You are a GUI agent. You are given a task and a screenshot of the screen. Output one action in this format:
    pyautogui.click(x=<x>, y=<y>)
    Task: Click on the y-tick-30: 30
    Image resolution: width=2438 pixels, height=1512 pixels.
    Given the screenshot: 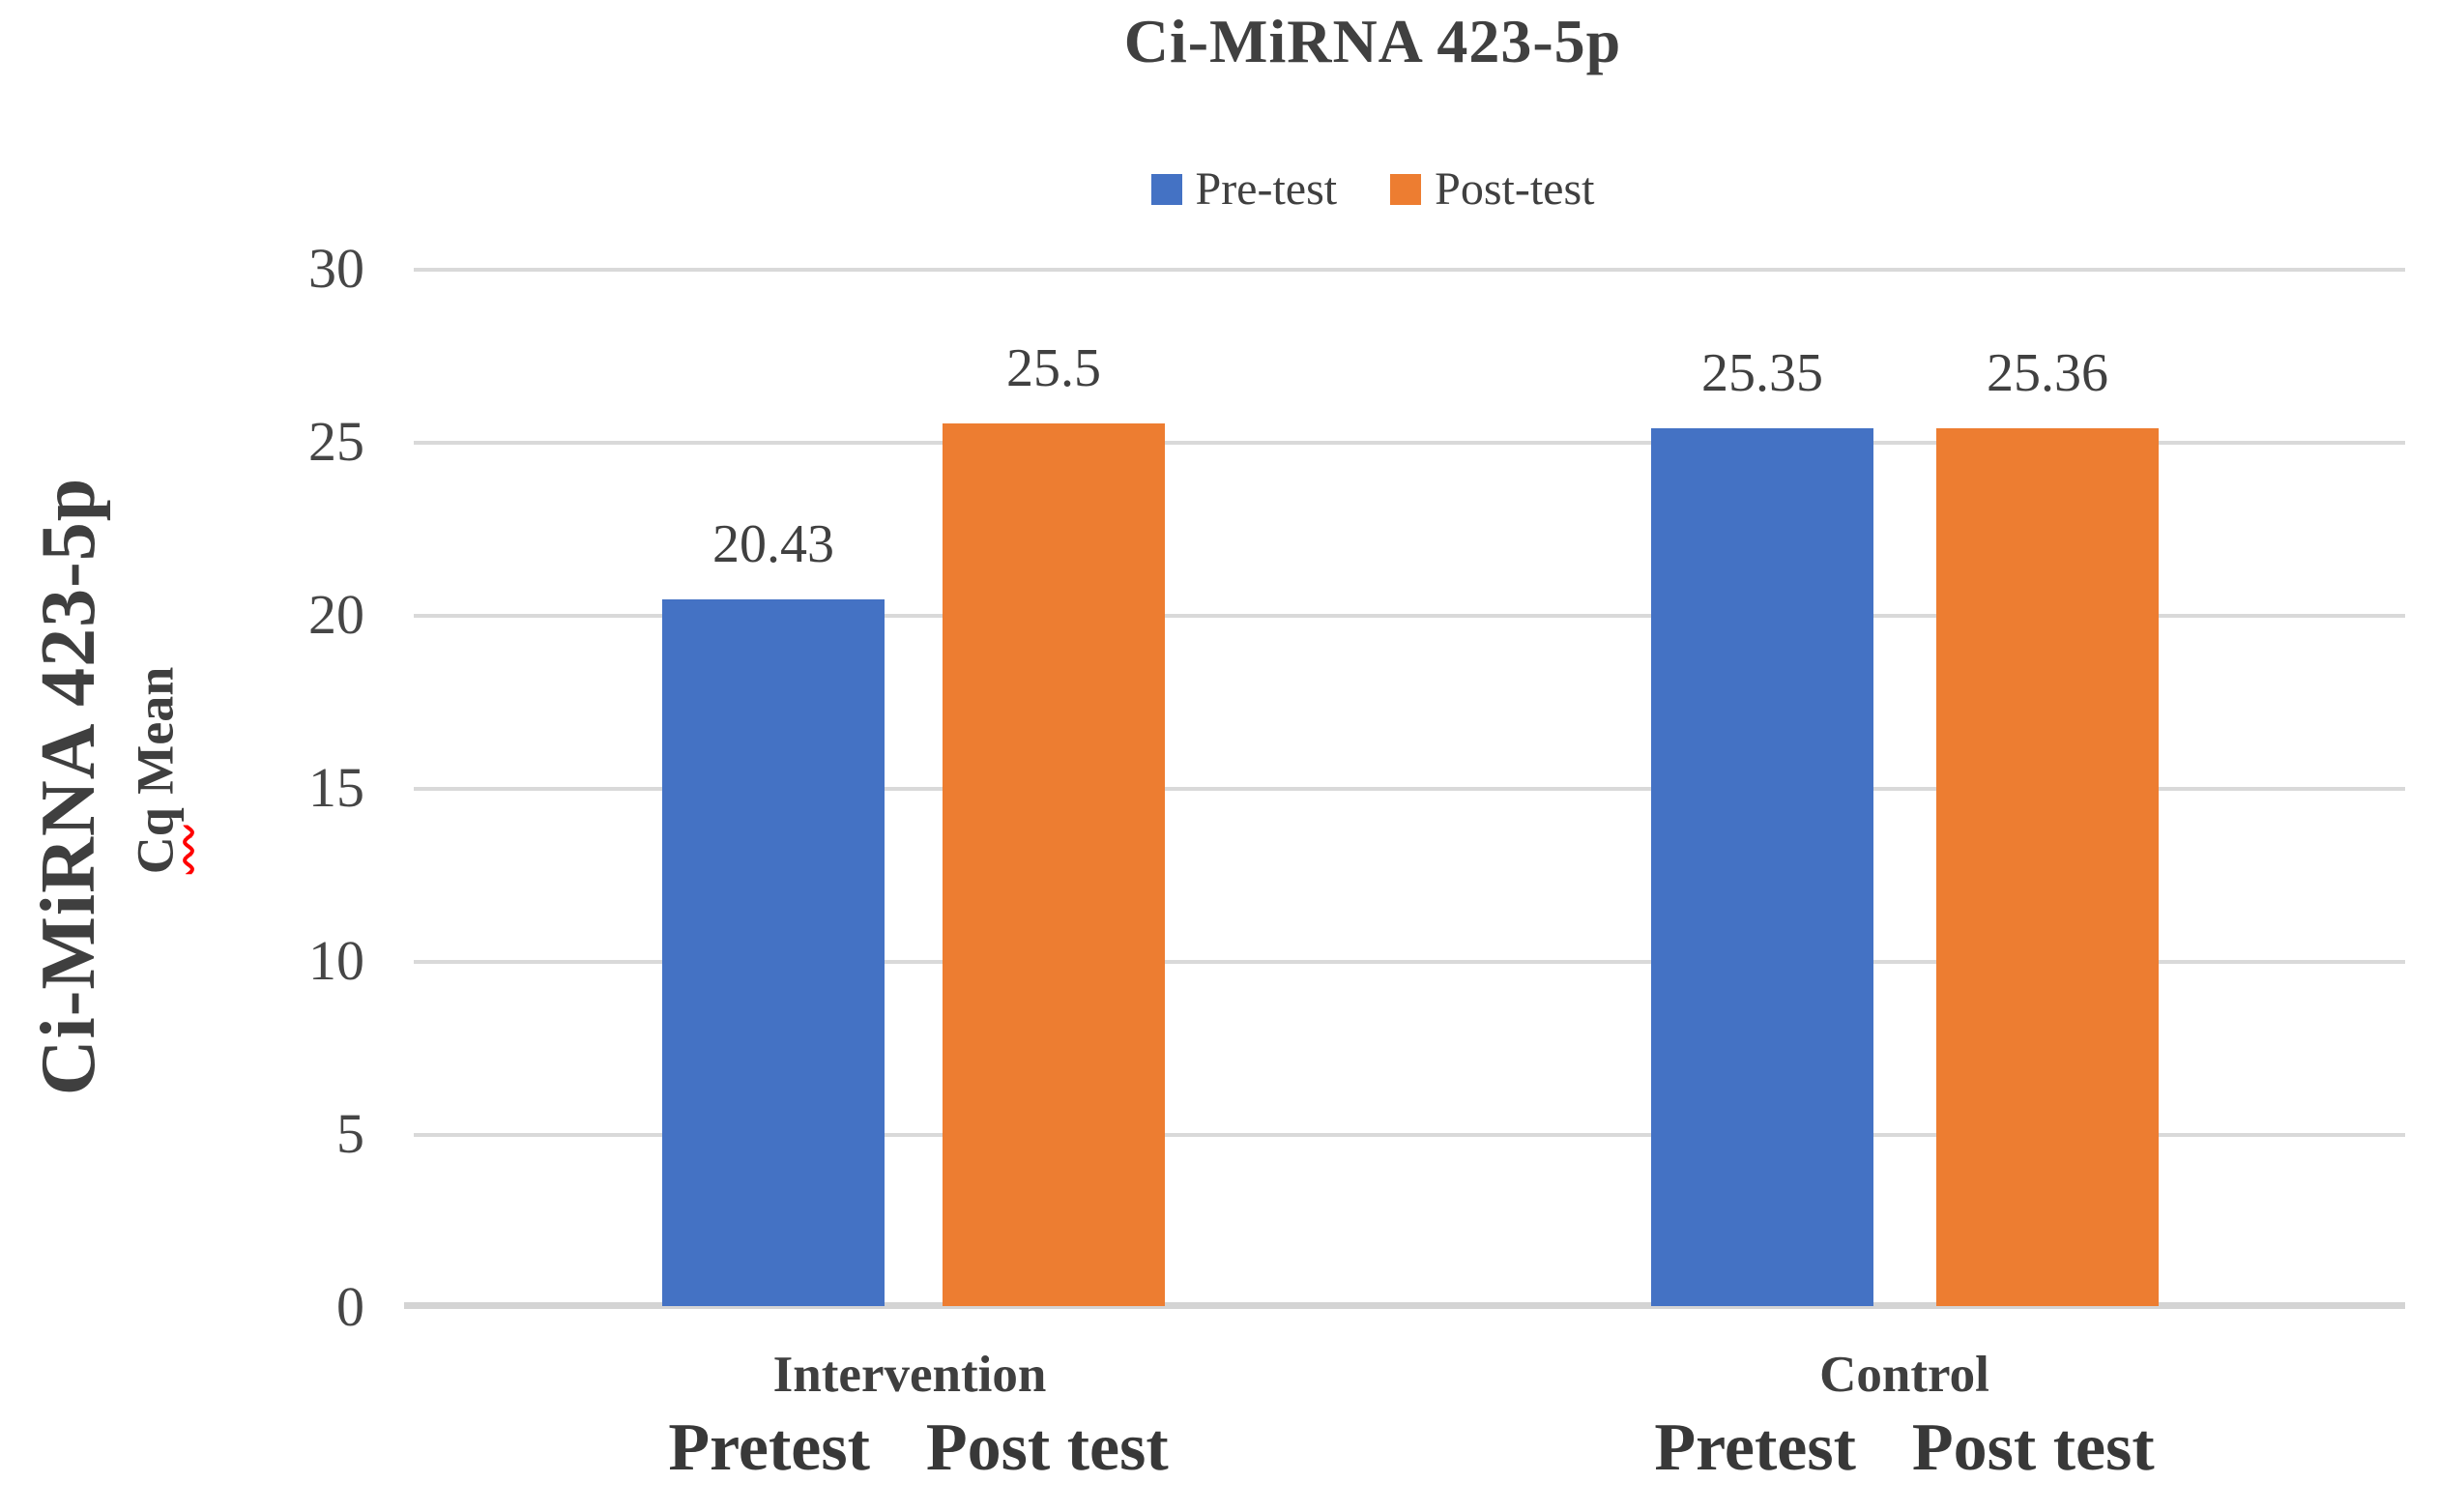 What is the action you would take?
    pyautogui.click(x=336, y=268)
    